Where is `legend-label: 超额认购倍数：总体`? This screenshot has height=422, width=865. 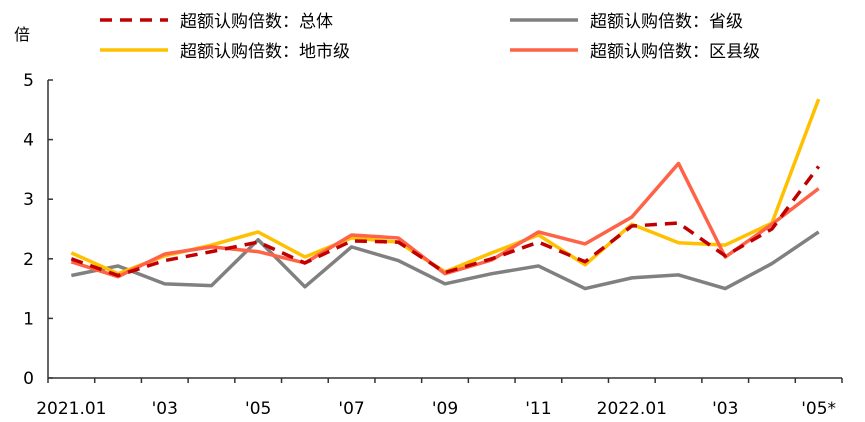
legend-label: 超额认购倍数：总体 is located at coordinates (256, 22).